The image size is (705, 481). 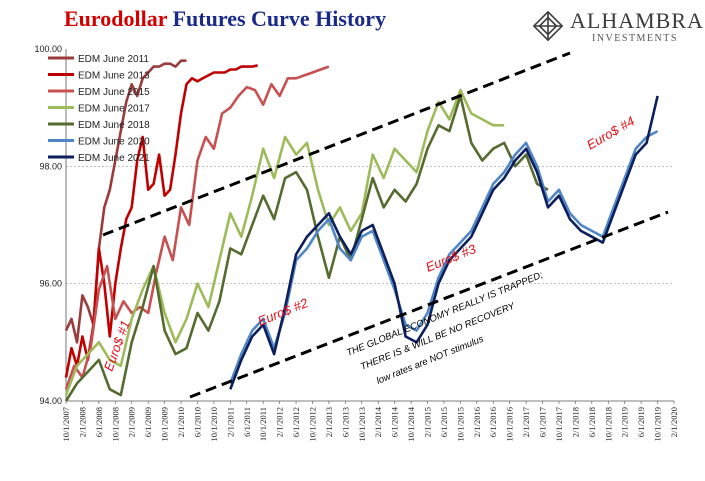 What do you see at coordinates (230, 422) in the screenshot?
I see `x-tick-label: 2/1/2011` at bounding box center [230, 422].